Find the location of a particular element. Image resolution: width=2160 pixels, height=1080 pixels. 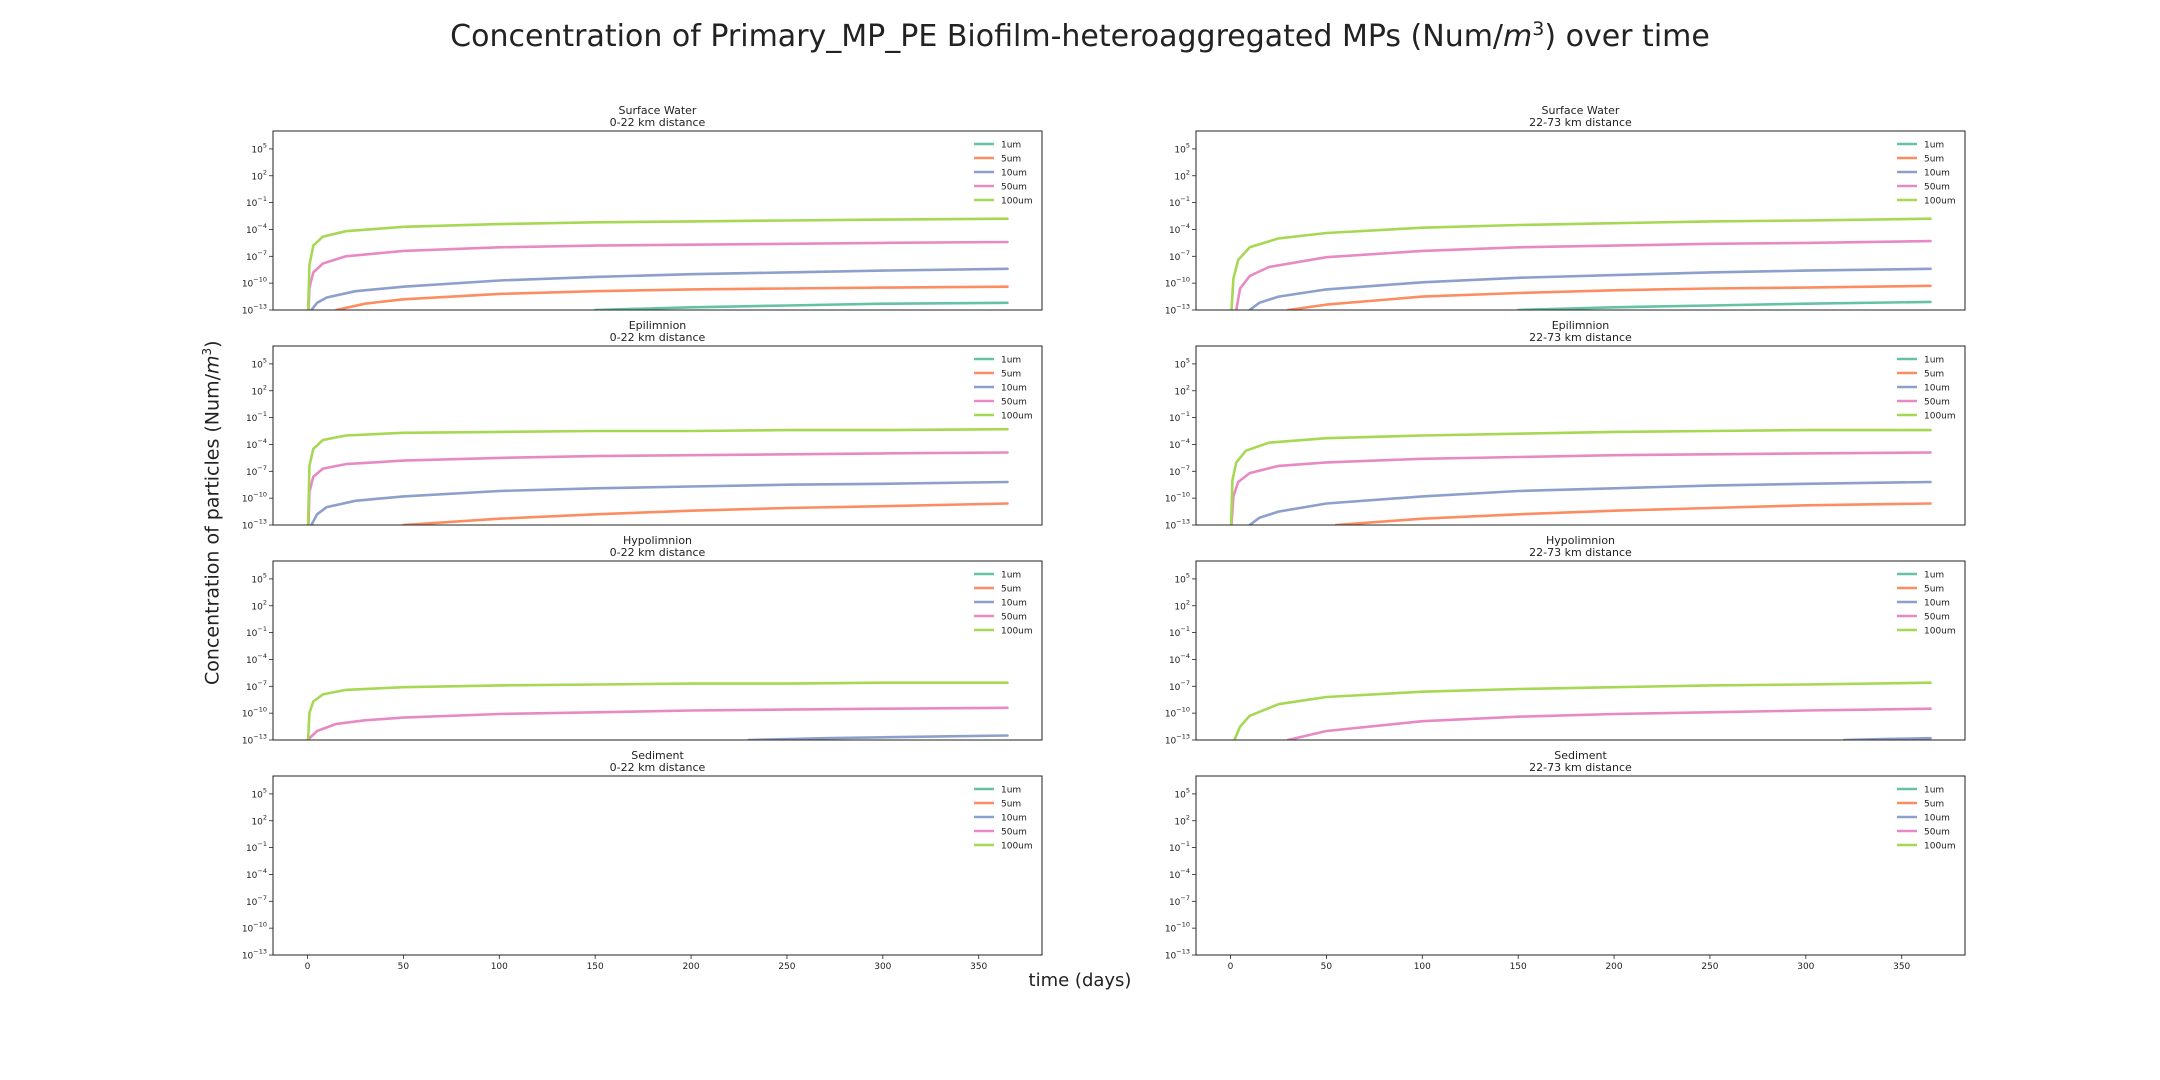

series-line-10um is located at coordinates (659, 288).